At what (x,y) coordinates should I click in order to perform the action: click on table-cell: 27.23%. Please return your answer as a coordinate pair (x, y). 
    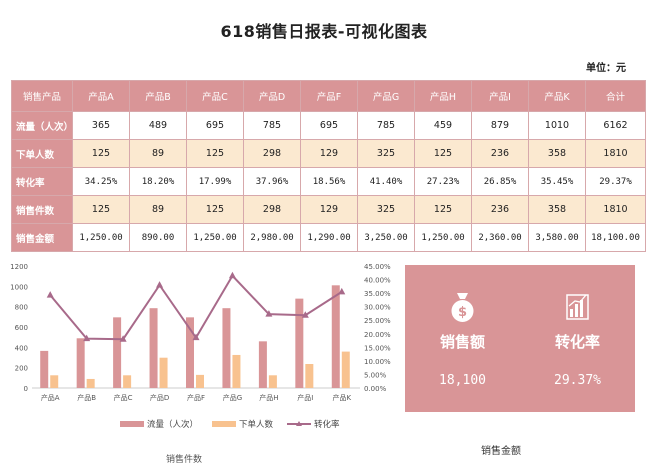
    Looking at the image, I should click on (443, 181).